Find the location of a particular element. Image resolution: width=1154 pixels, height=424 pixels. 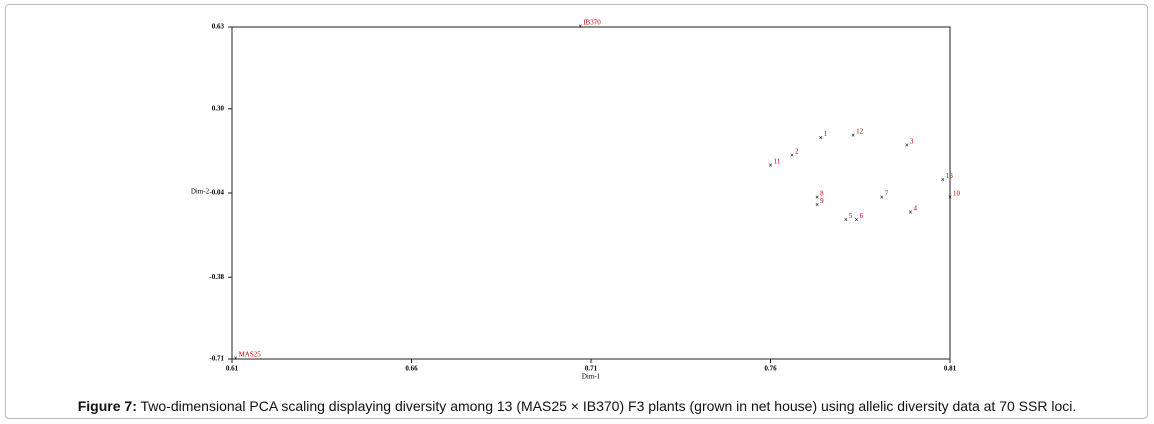

point-label: 1 is located at coordinates (826, 134).